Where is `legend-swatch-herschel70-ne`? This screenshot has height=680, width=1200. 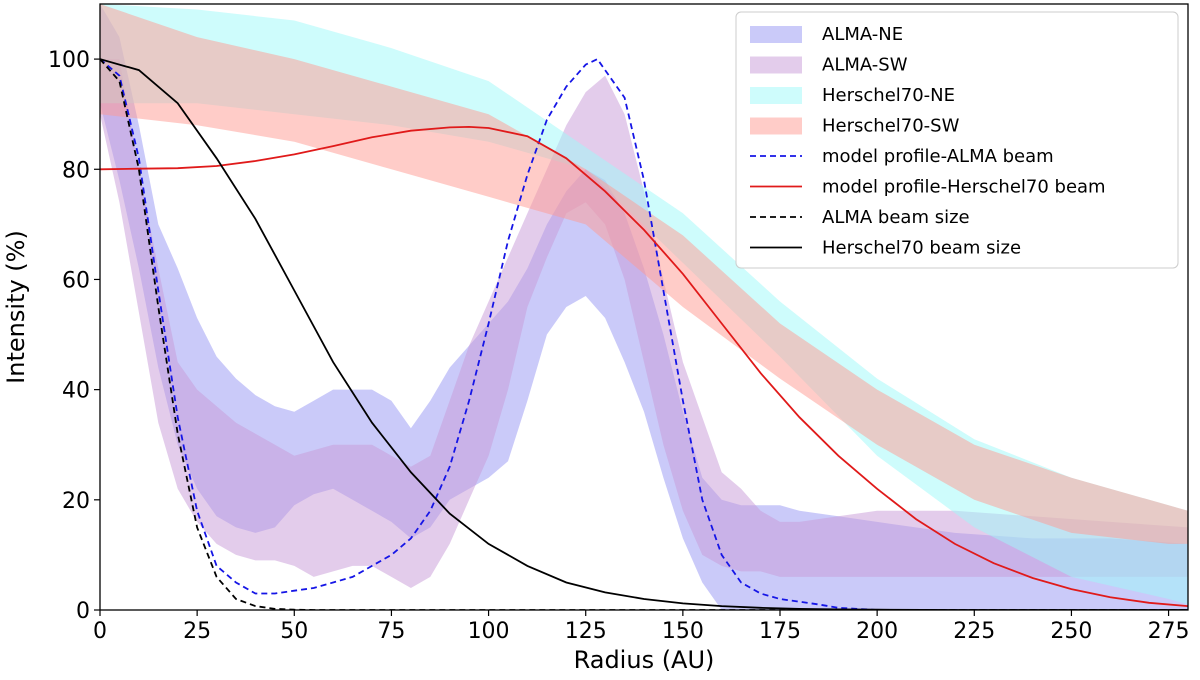
legend-swatch-herschel70-ne is located at coordinates (776, 95).